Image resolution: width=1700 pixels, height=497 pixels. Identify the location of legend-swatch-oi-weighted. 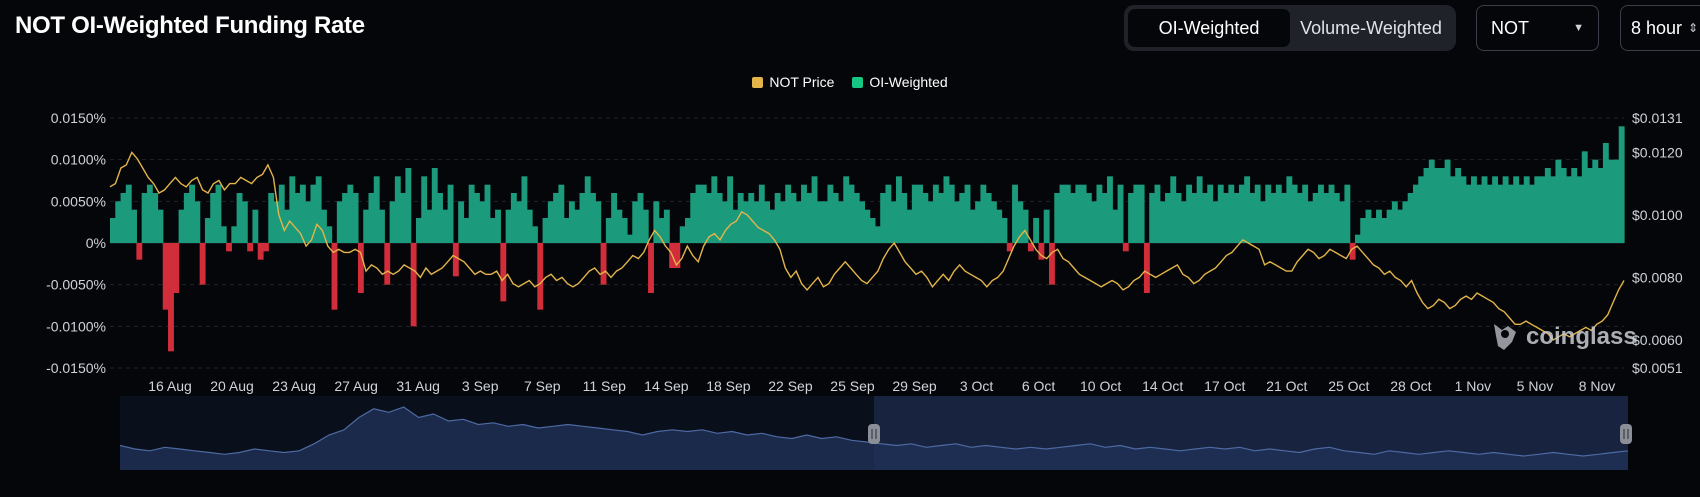
(858, 82).